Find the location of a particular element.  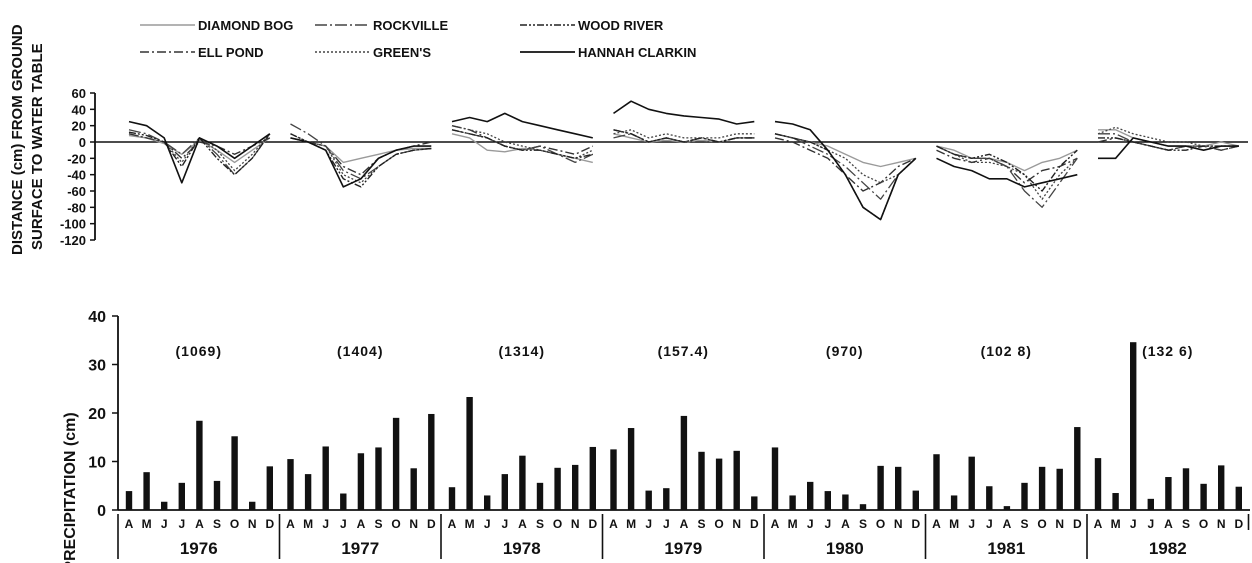

water-table-tick-label: 60 is located at coordinates (79, 93).